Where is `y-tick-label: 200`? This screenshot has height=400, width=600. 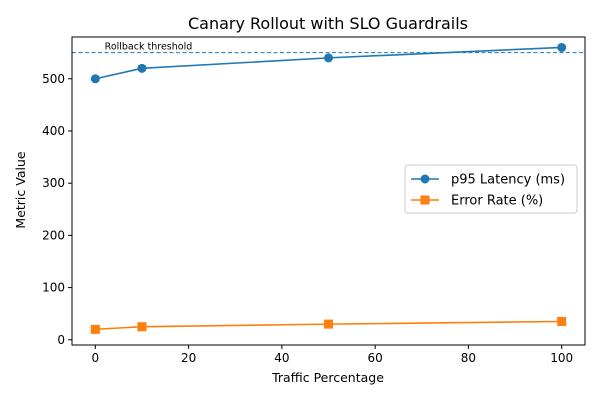
y-tick-label: 200 is located at coordinates (53, 235).